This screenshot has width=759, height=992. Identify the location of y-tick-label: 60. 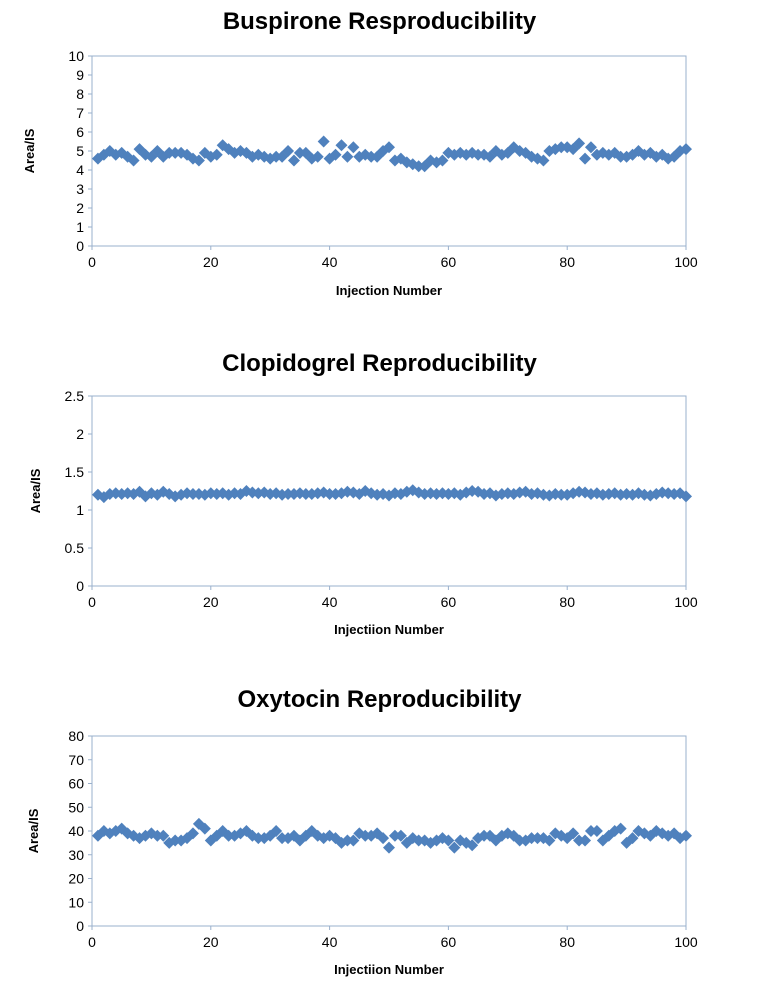
(76, 784).